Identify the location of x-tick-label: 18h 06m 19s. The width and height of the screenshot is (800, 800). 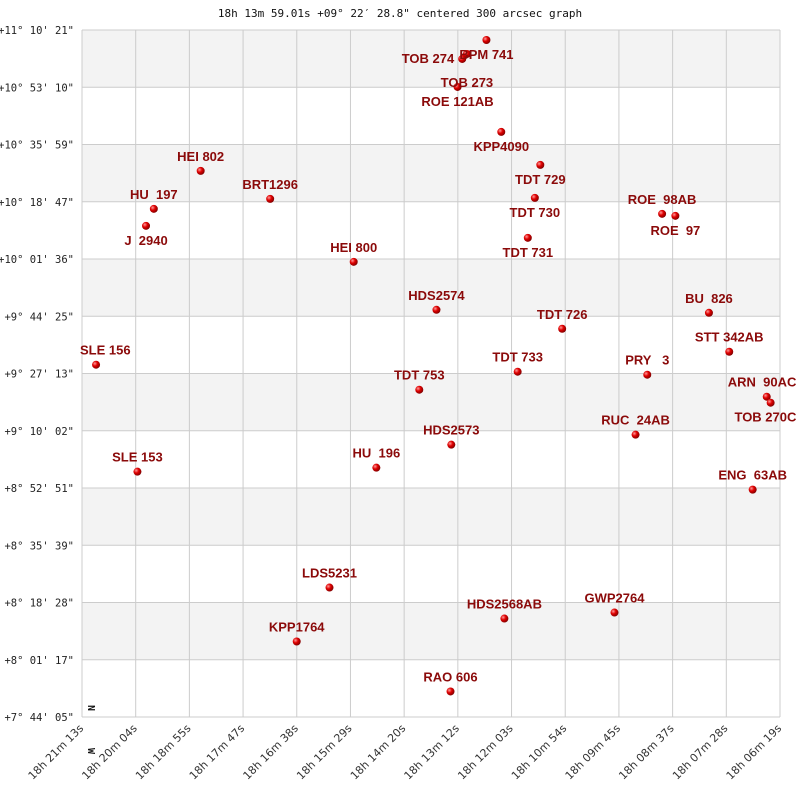
(754, 752).